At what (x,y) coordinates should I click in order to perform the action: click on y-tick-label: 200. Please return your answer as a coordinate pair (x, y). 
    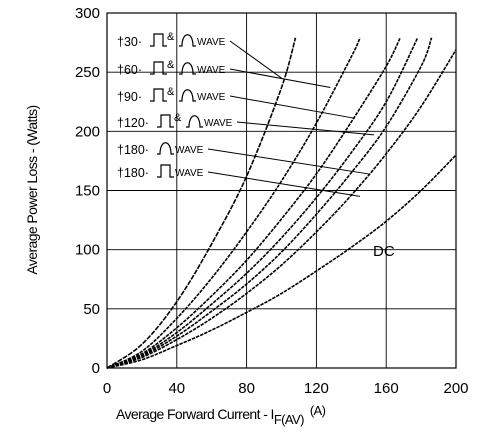
    Looking at the image, I should click on (87, 131).